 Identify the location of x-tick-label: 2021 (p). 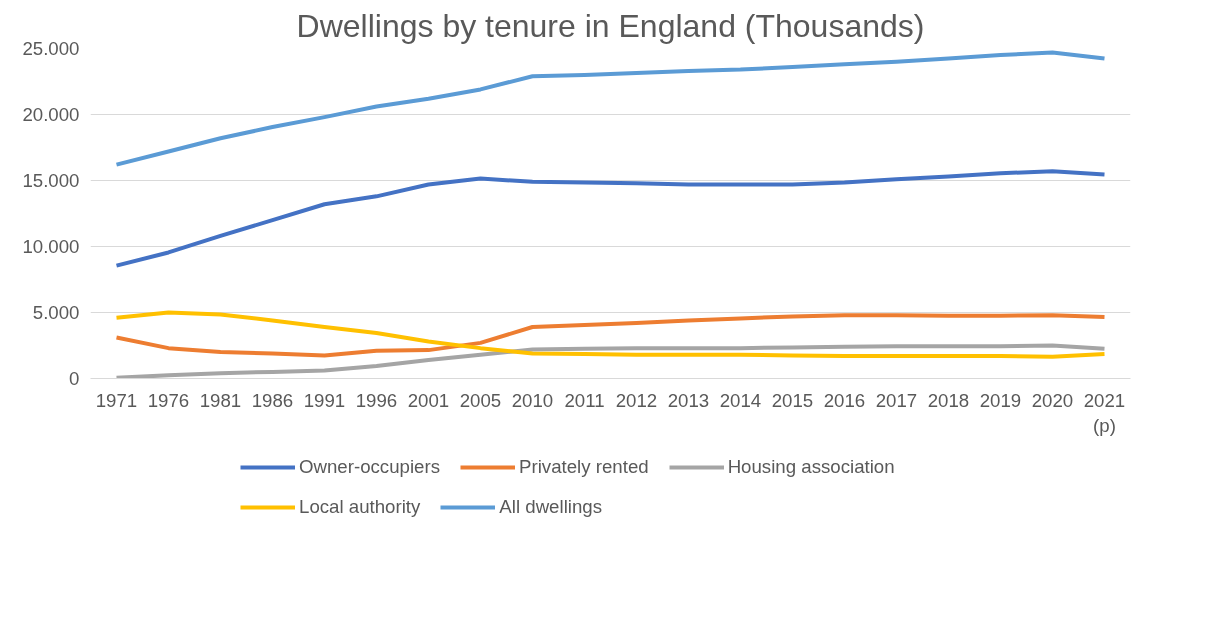
(1104, 412).